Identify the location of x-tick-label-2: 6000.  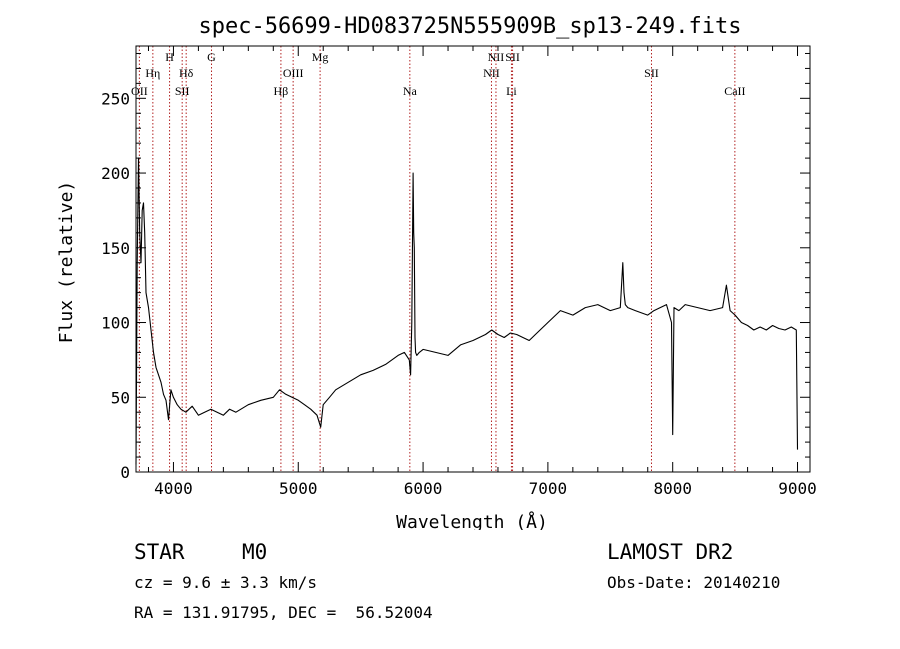
(423, 488).